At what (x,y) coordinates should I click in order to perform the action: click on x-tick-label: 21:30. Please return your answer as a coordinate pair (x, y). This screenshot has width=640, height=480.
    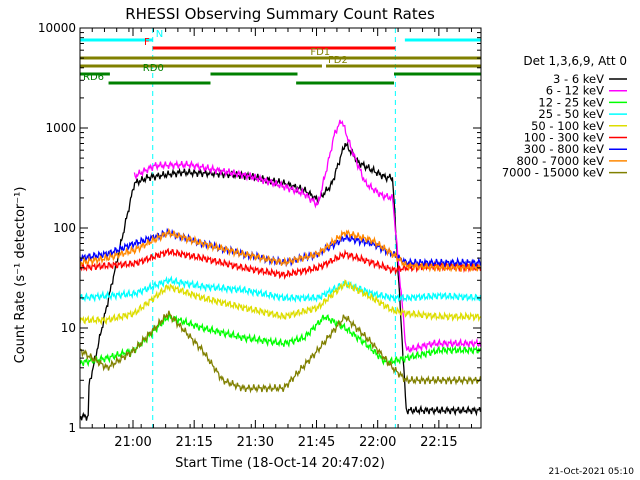
    Looking at the image, I should click on (255, 442).